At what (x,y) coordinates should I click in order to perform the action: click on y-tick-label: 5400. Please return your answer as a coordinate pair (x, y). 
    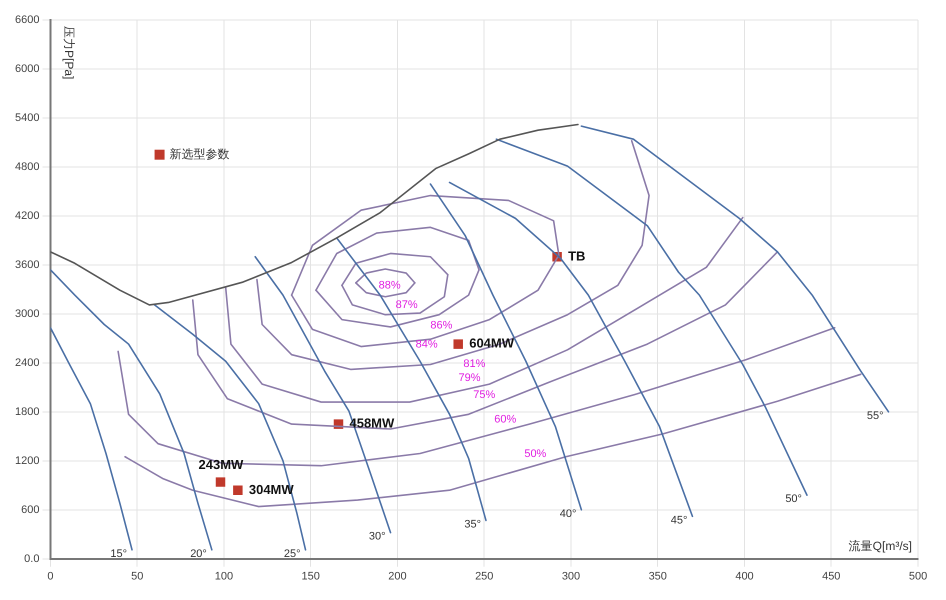
    Looking at the image, I should click on (27, 118).